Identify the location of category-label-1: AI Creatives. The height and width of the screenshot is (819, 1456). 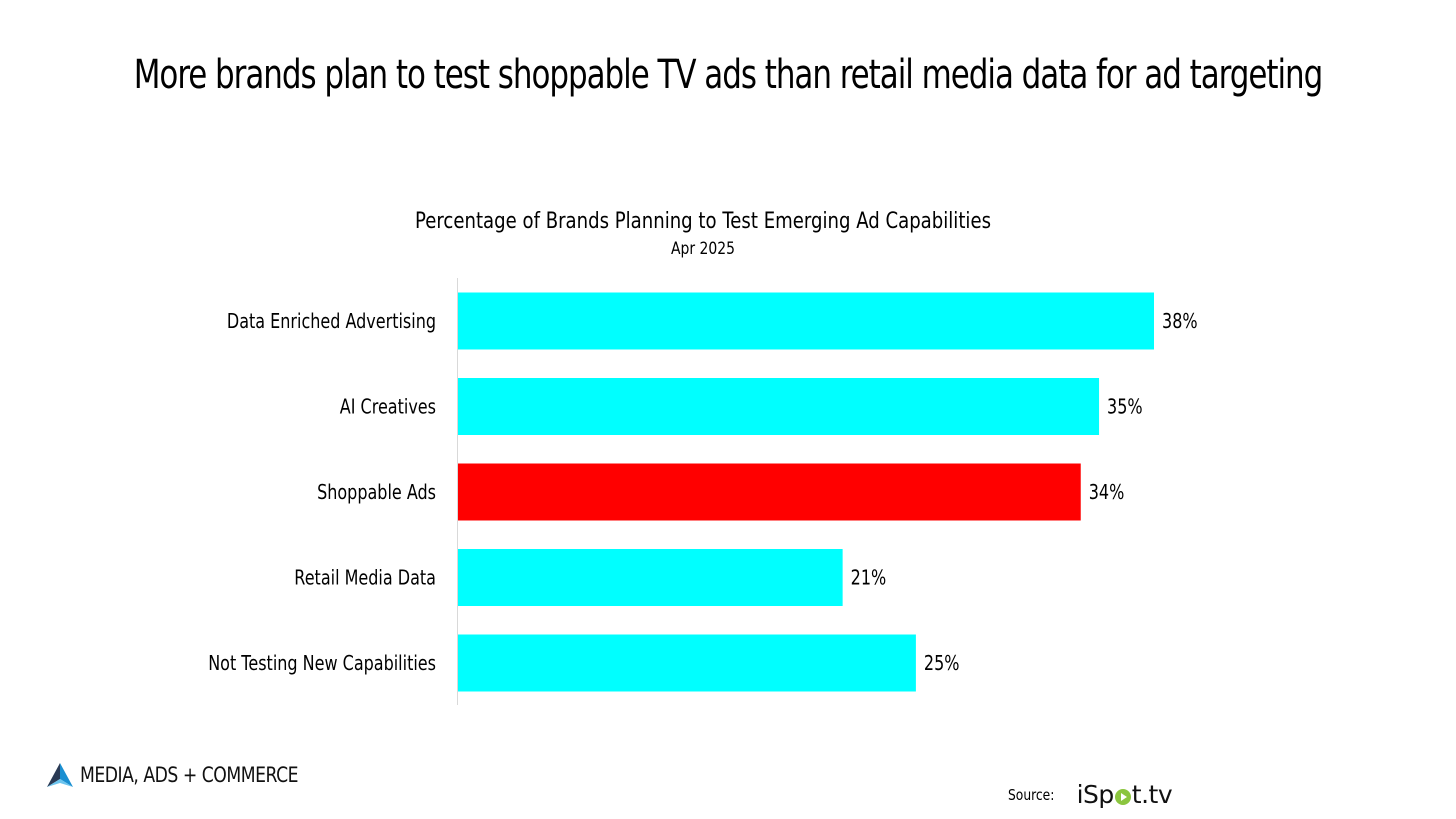
(388, 407).